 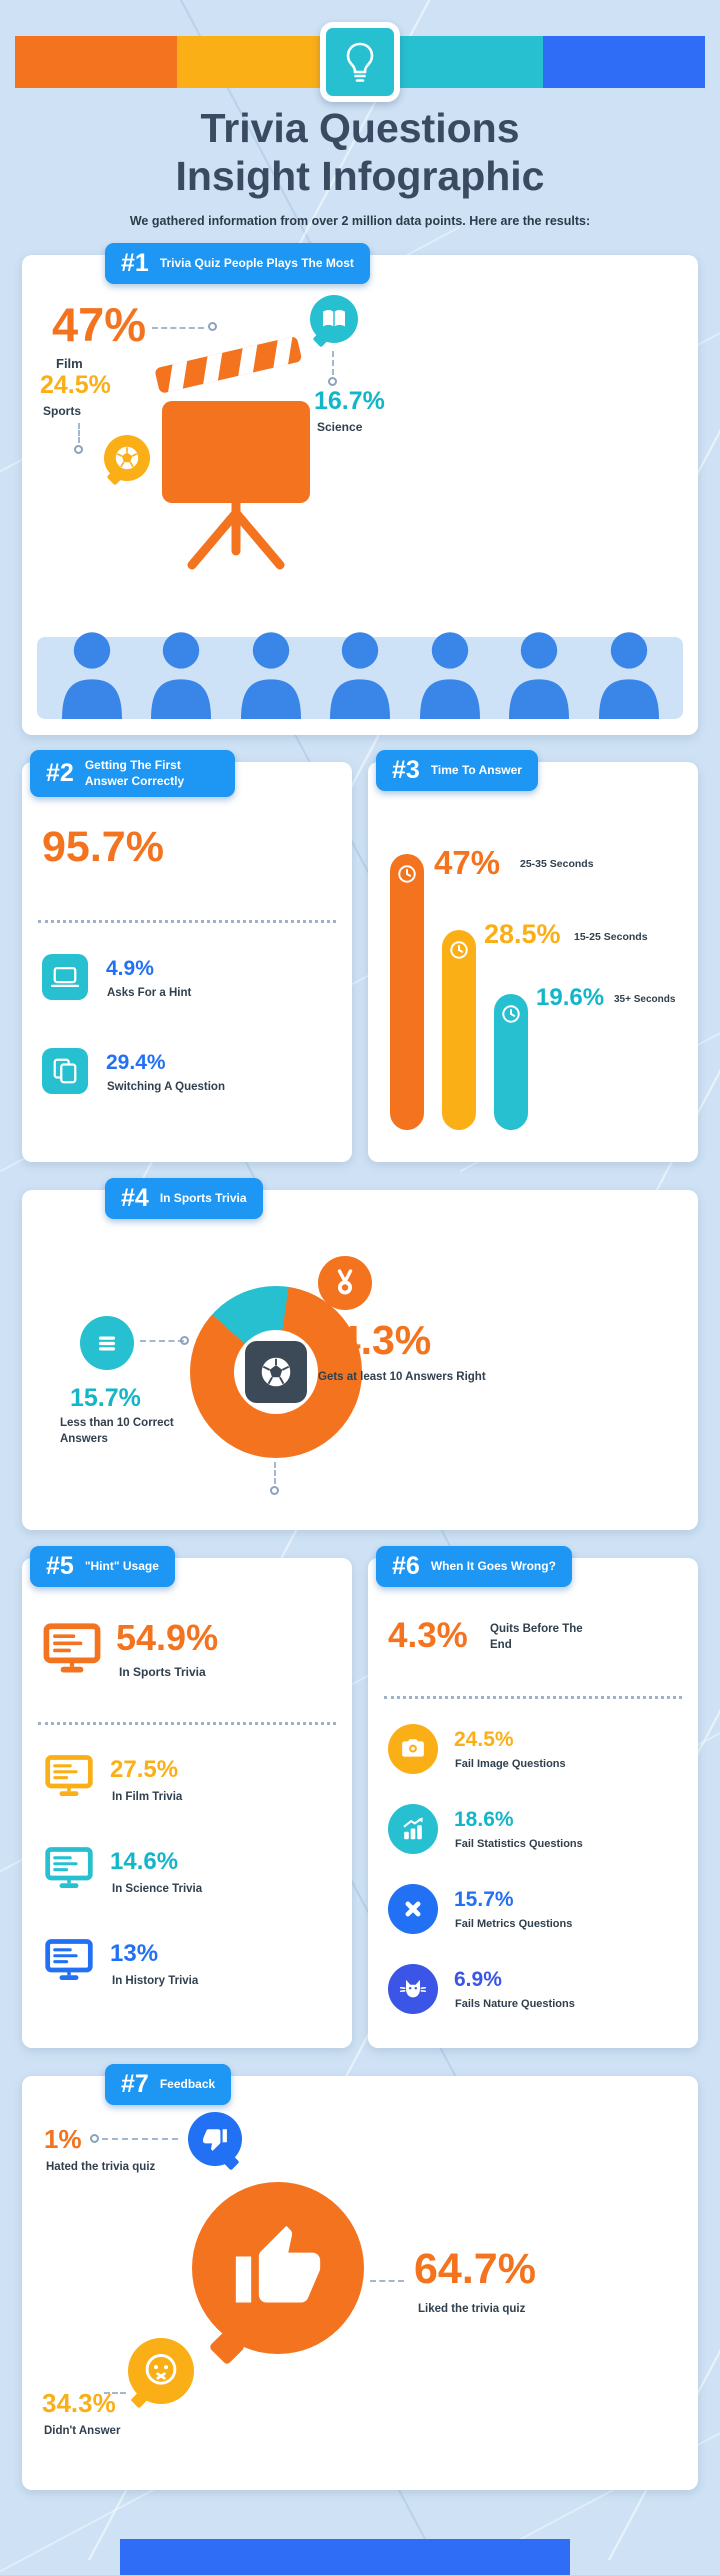 What do you see at coordinates (105, 1398) in the screenshot?
I see `less-than-10-value: 15.7%` at bounding box center [105, 1398].